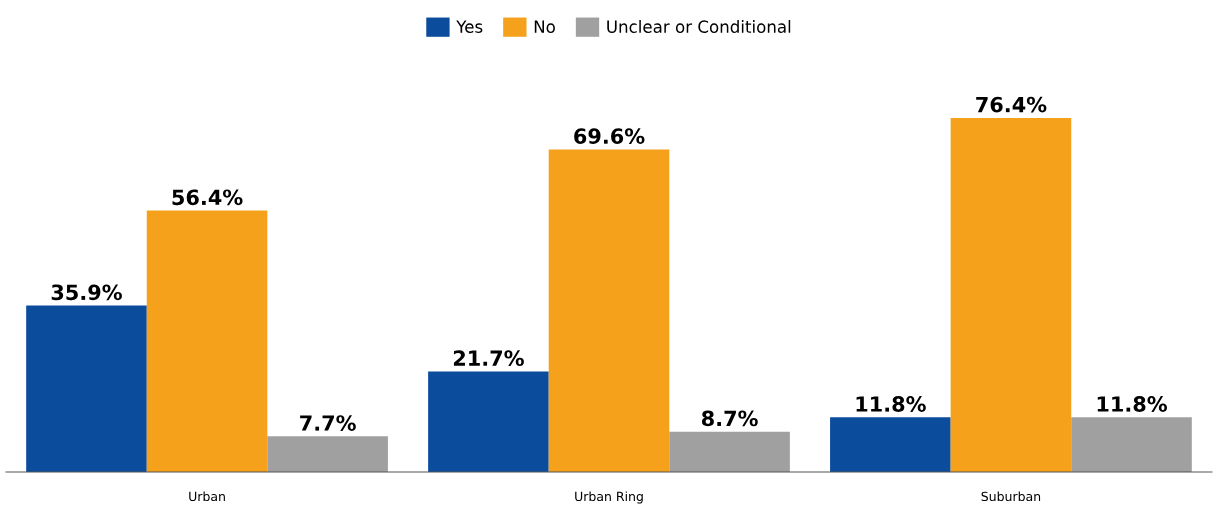  I want to click on data-label: 21.7%, so click(488, 358).